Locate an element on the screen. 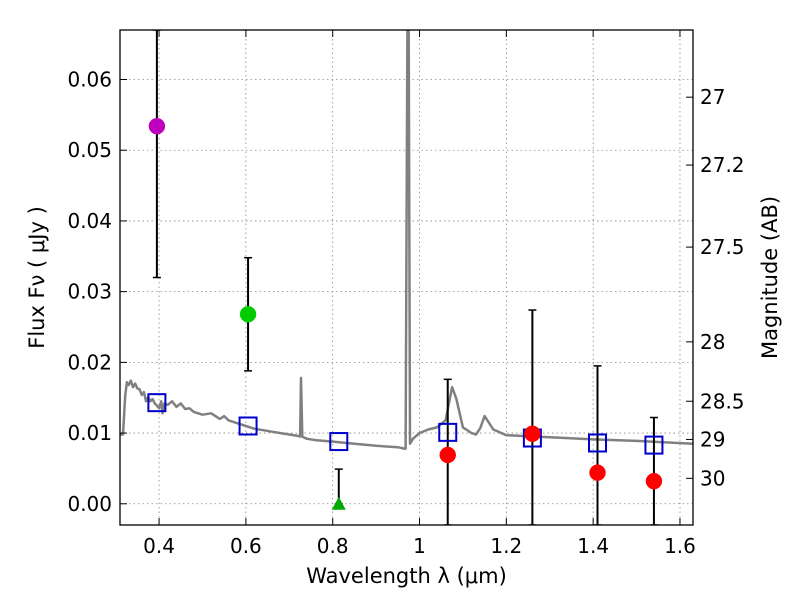 The width and height of the screenshot is (800, 600). x-tick-label: 1 is located at coordinates (419, 546).